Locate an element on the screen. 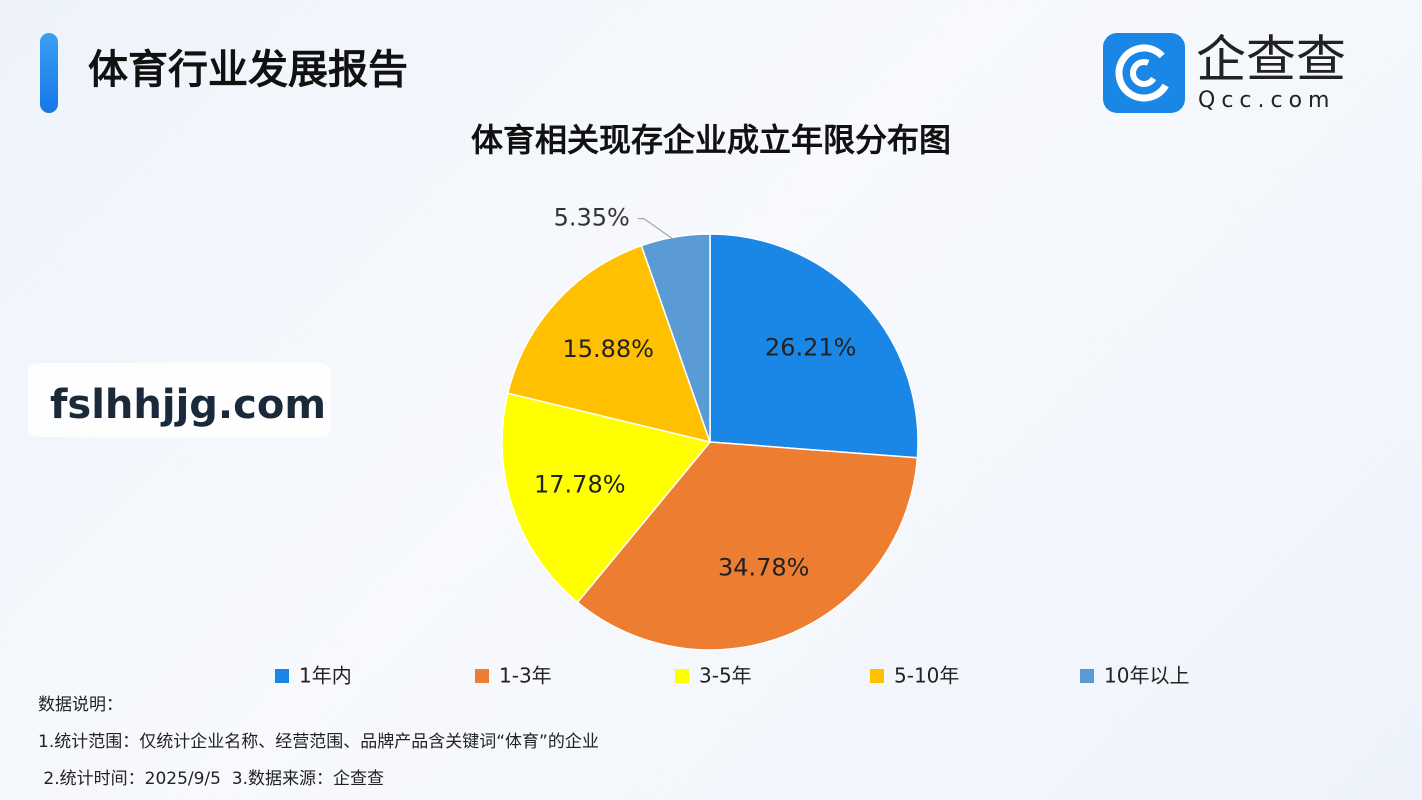  legend-label: 10年以上 is located at coordinates (1146, 676).